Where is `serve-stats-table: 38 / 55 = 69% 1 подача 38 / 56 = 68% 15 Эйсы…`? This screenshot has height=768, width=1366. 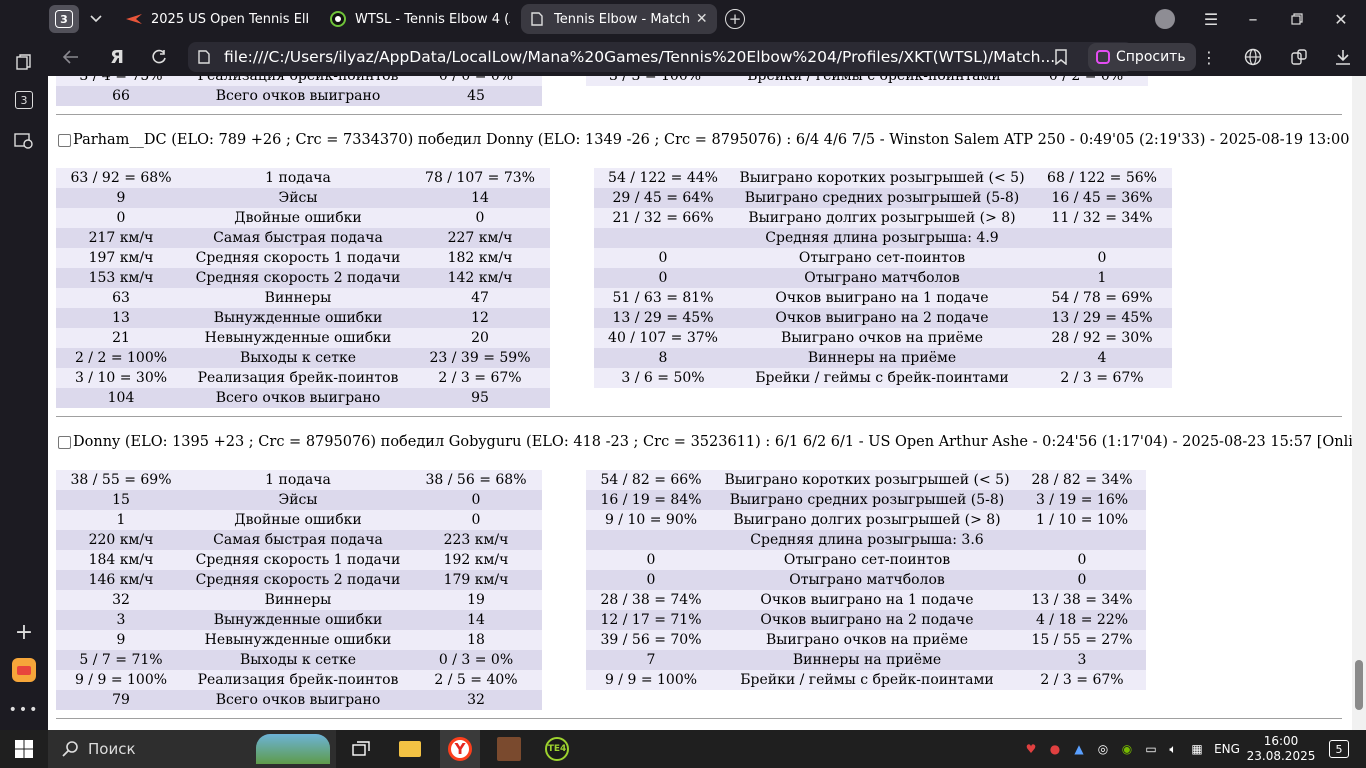 serve-stats-table: 38 / 55 = 69% 1 подача 38 / 56 = 68% 15 Эйсы… is located at coordinates (299, 590).